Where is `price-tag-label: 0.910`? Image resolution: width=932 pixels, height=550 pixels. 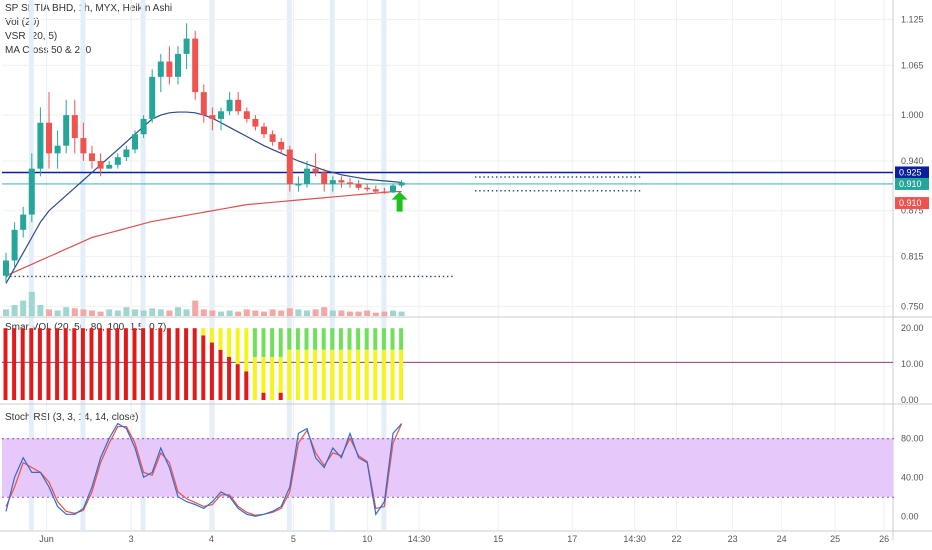
price-tag-label: 0.910 is located at coordinates (910, 203).